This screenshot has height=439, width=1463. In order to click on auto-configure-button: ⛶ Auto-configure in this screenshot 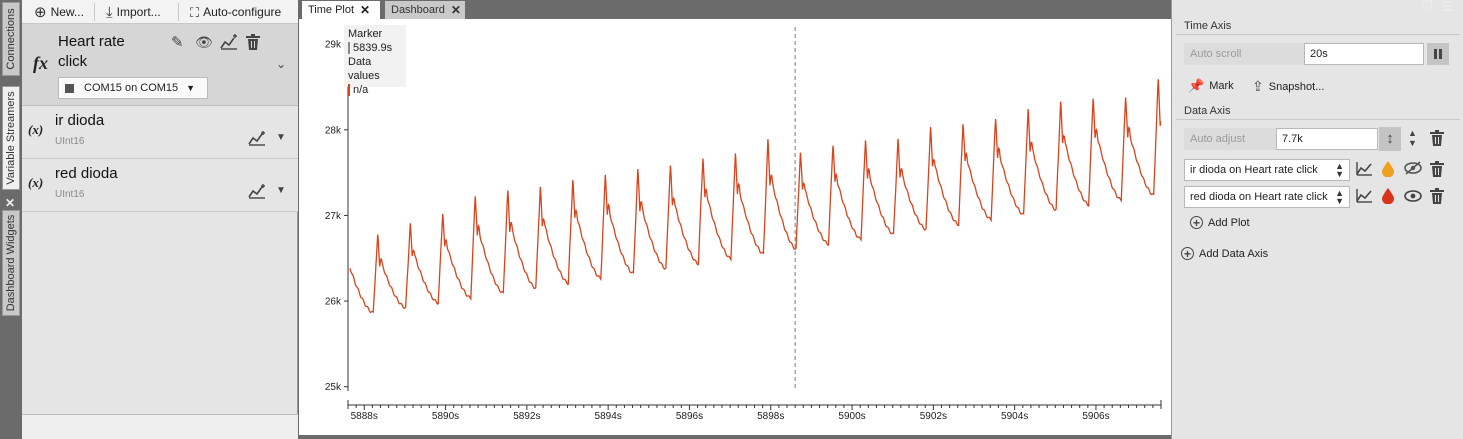, I will do `click(235, 12)`.